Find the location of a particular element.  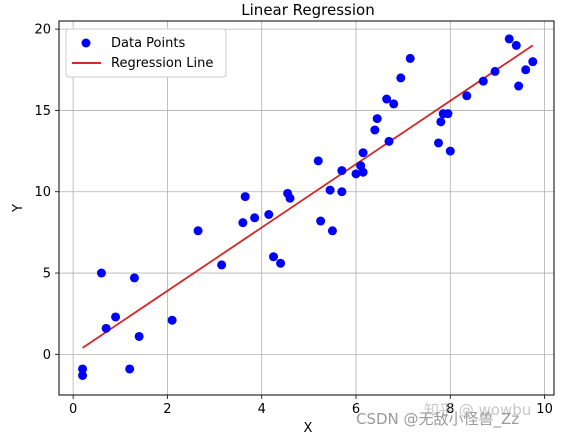

y-tick-label: 20 is located at coordinates (42, 30).